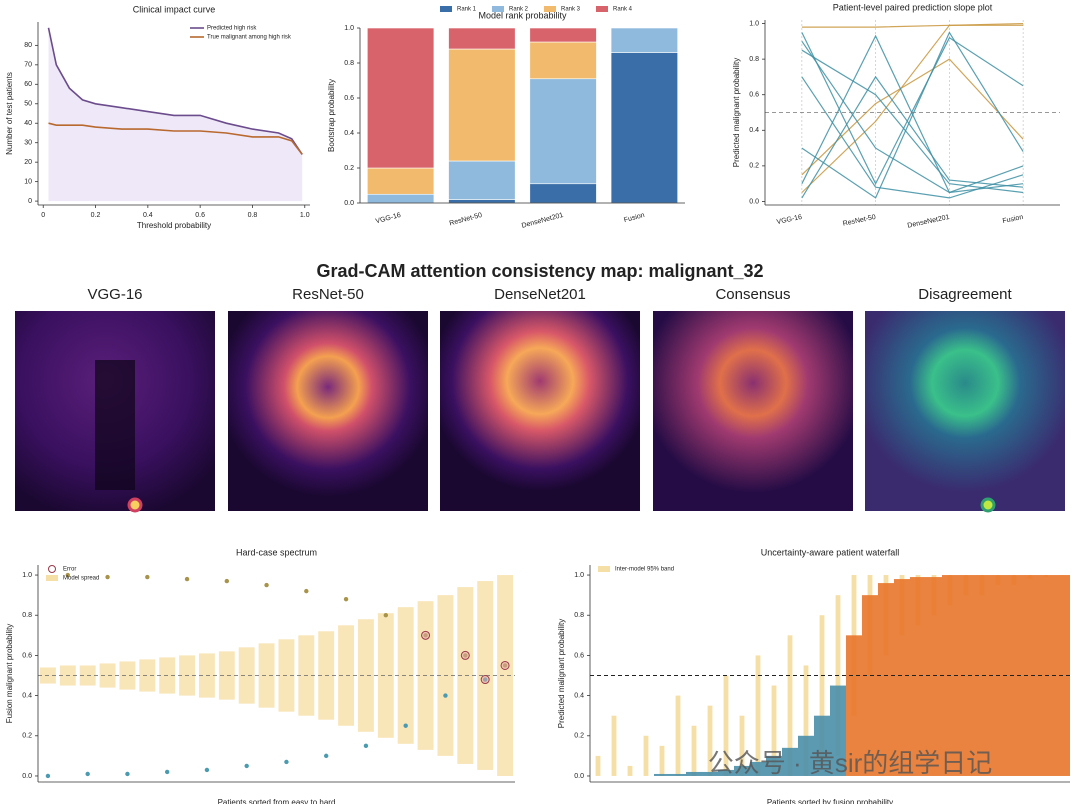 The image size is (1080, 804). Describe the element at coordinates (328, 411) in the screenshot. I see `heatmap` at that location.